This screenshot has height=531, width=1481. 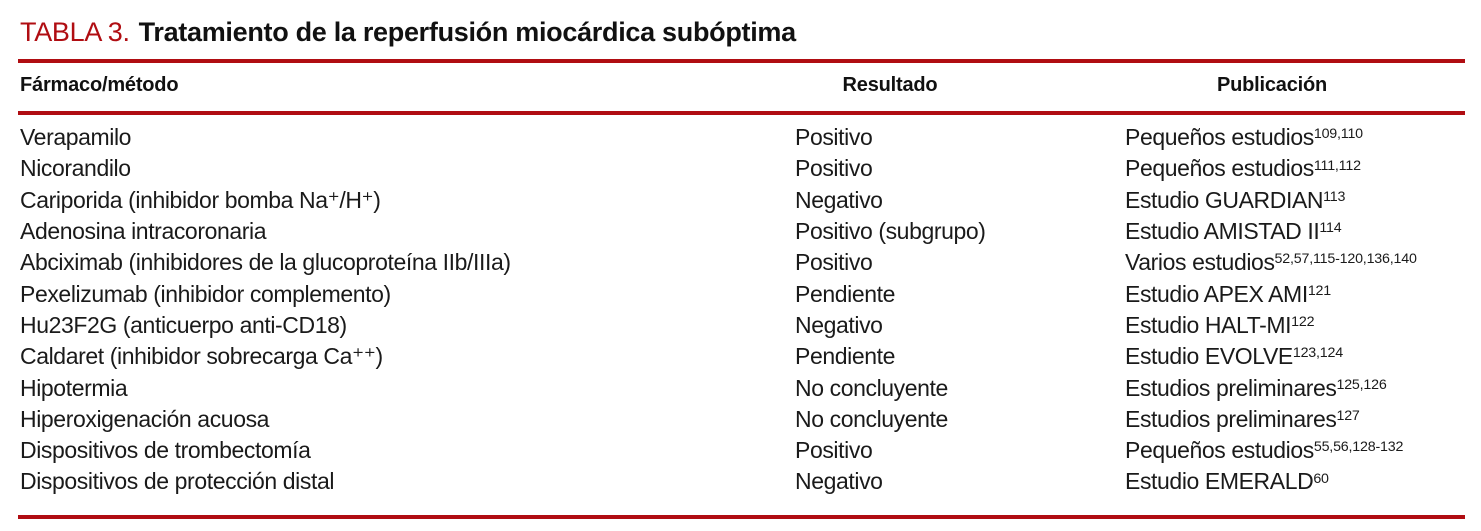 What do you see at coordinates (1319, 290) in the screenshot?
I see `reference-superscript: 121` at bounding box center [1319, 290].